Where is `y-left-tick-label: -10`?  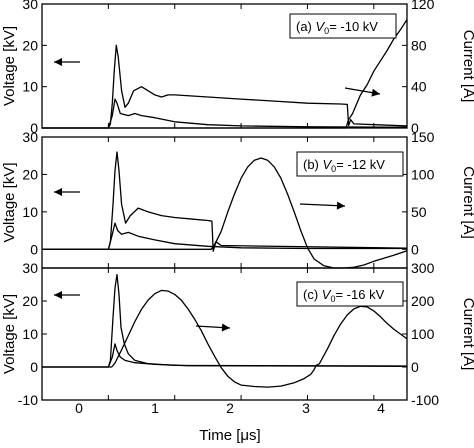 y-left-tick-label: -10 is located at coordinates (28, 400).